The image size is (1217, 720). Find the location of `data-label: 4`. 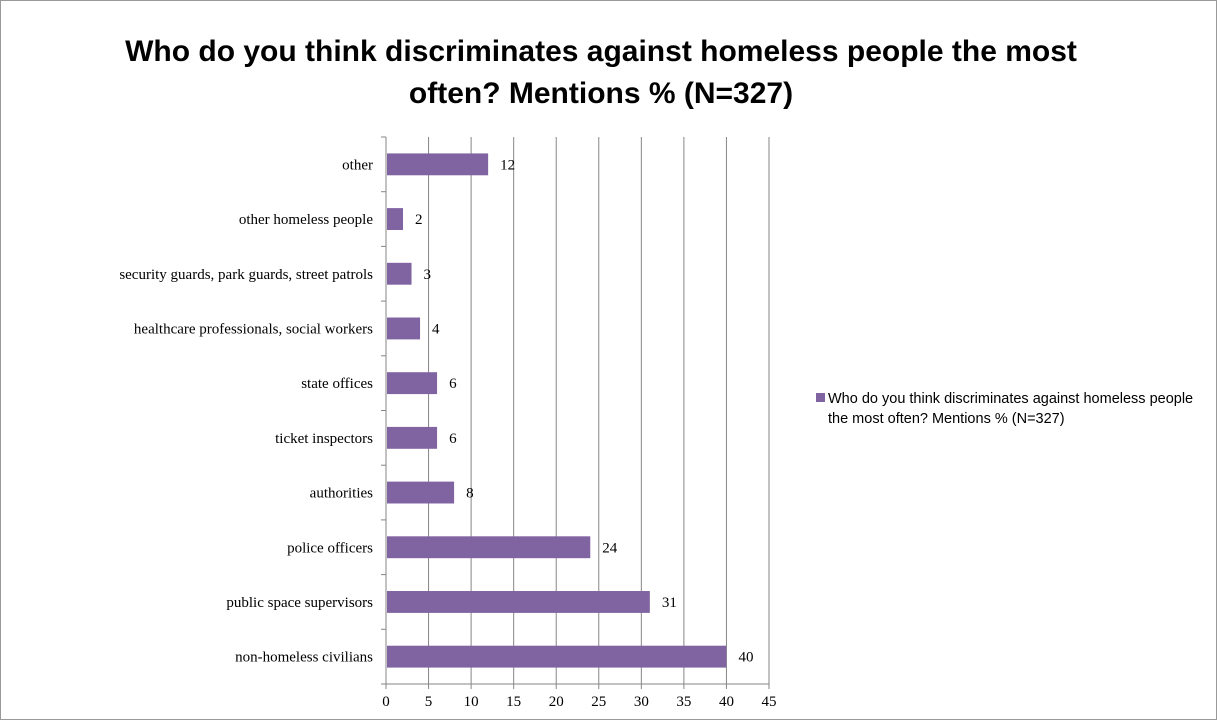

data-label: 4 is located at coordinates (436, 329).